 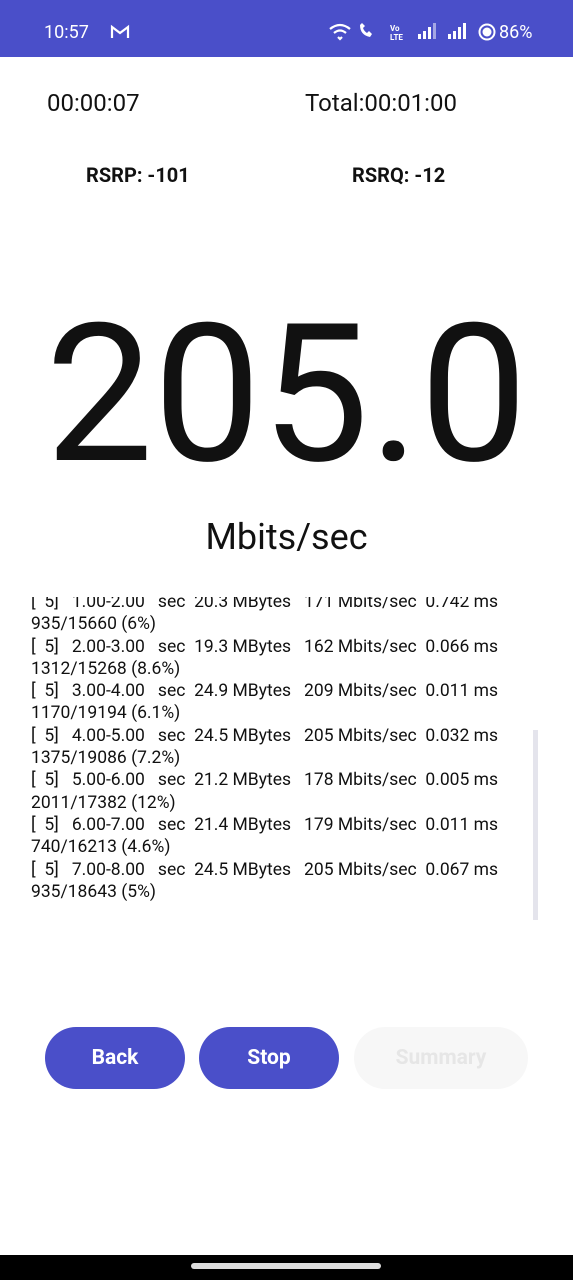 I want to click on battery-icon, so click(x=487, y=32).